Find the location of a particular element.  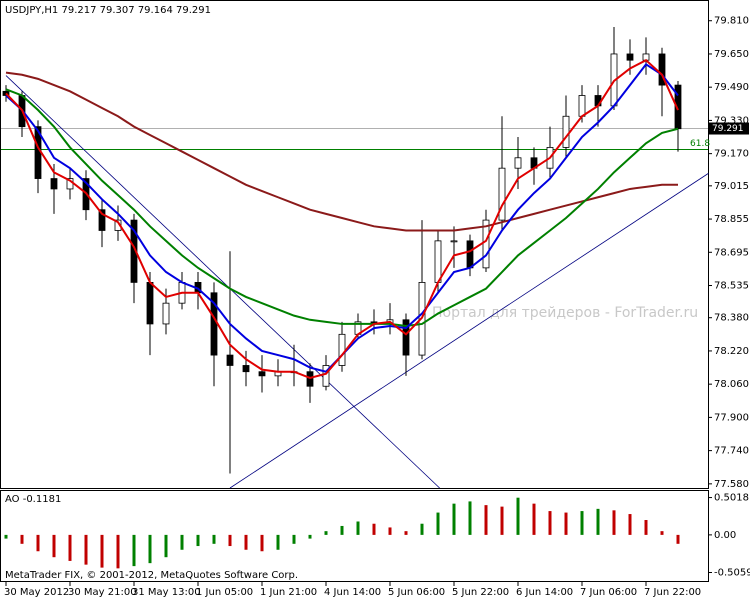

y-tick-label: 77.580 is located at coordinates (731, 484).